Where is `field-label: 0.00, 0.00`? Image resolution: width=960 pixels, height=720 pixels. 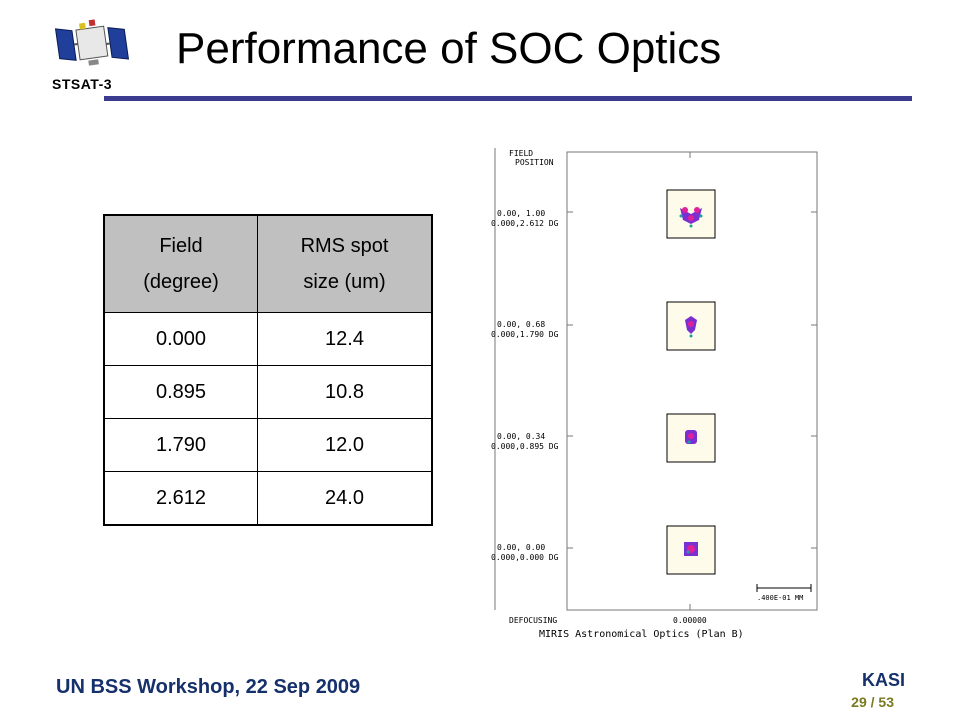 field-label: 0.00, 0.00 is located at coordinates (521, 547).